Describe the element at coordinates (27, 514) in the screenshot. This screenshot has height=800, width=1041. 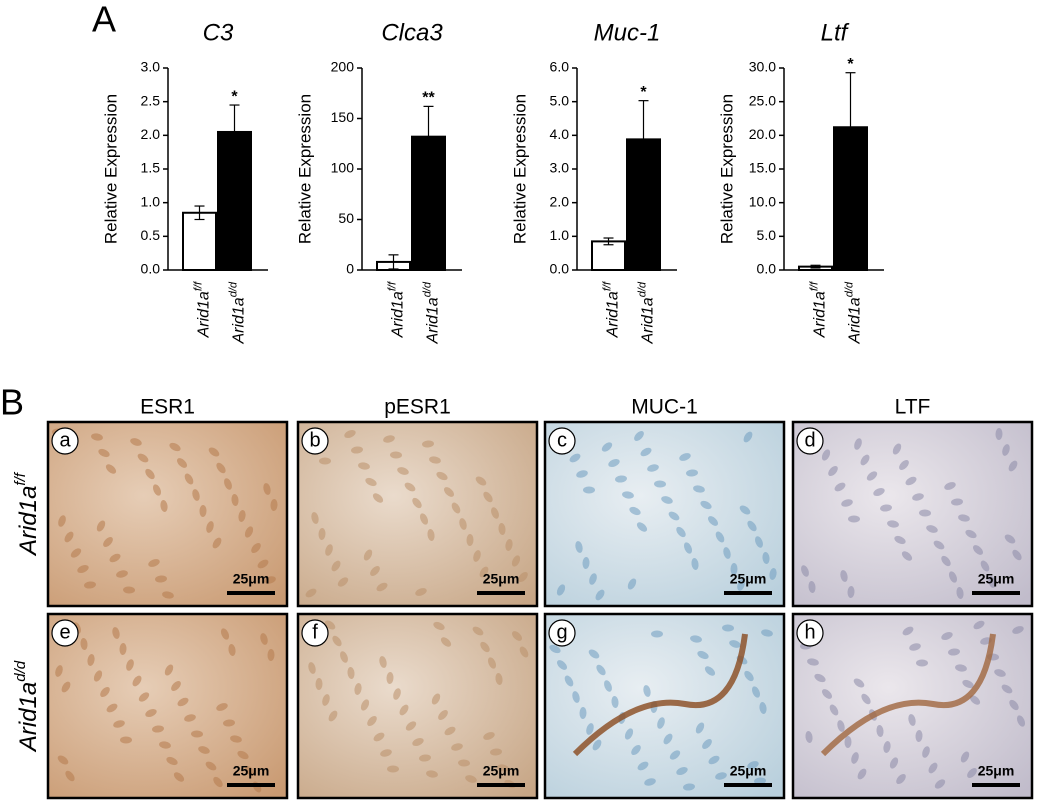
I see `row-label: Arid1af/f` at that location.